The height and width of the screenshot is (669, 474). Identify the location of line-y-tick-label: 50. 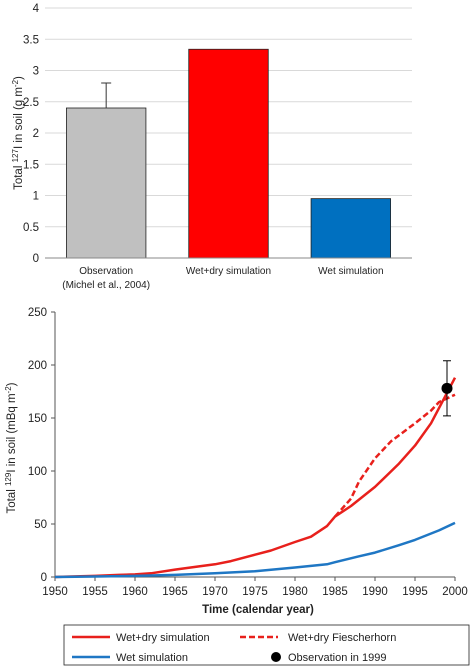
(40, 525).